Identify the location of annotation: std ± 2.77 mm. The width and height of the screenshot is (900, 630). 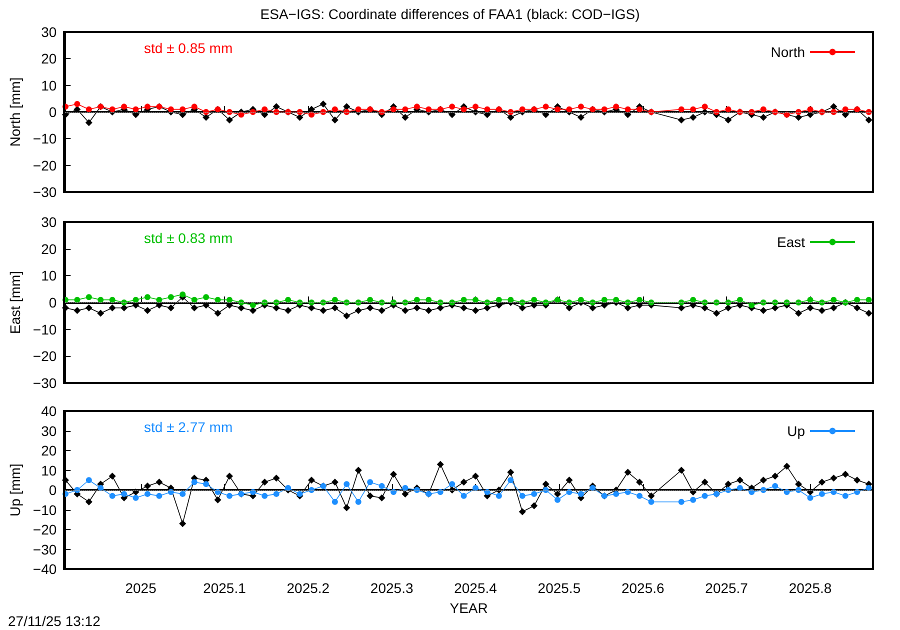
(188, 427).